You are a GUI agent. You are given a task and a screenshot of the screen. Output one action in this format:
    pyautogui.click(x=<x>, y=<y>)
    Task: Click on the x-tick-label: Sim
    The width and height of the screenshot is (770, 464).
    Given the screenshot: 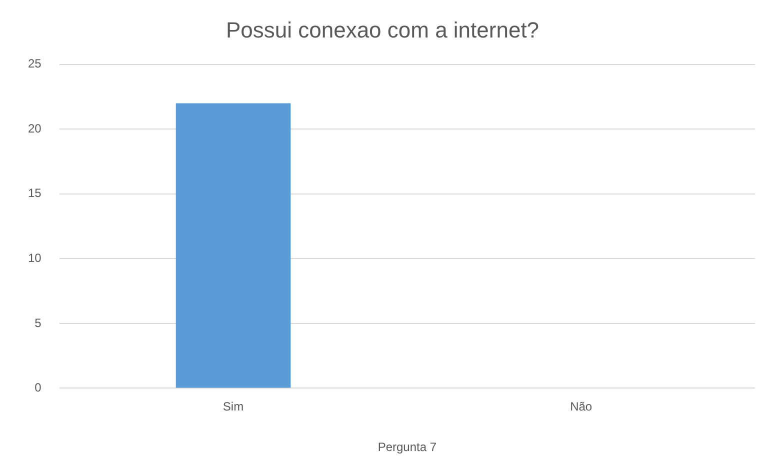 What is the action you would take?
    pyautogui.click(x=233, y=407)
    